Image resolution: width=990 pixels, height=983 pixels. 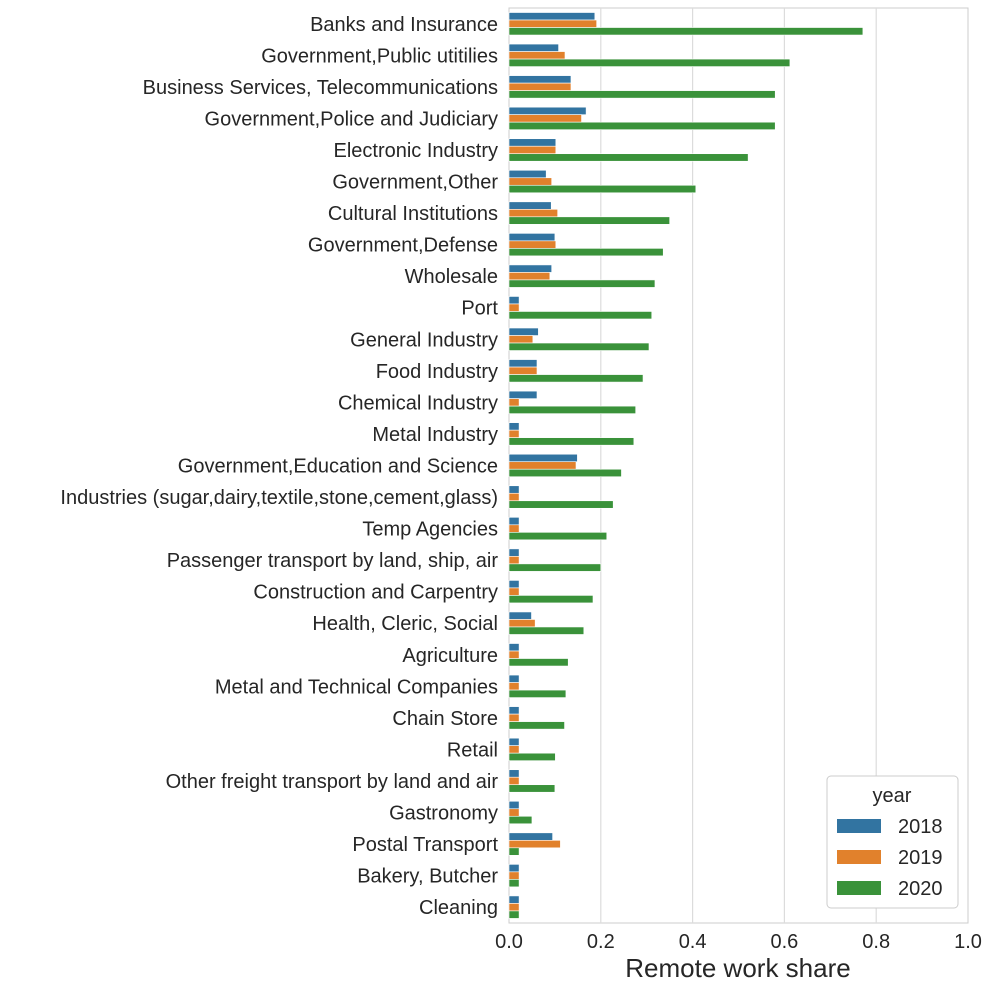 What do you see at coordinates (403, 246) in the screenshot?
I see `category-label: Government,Defense` at bounding box center [403, 246].